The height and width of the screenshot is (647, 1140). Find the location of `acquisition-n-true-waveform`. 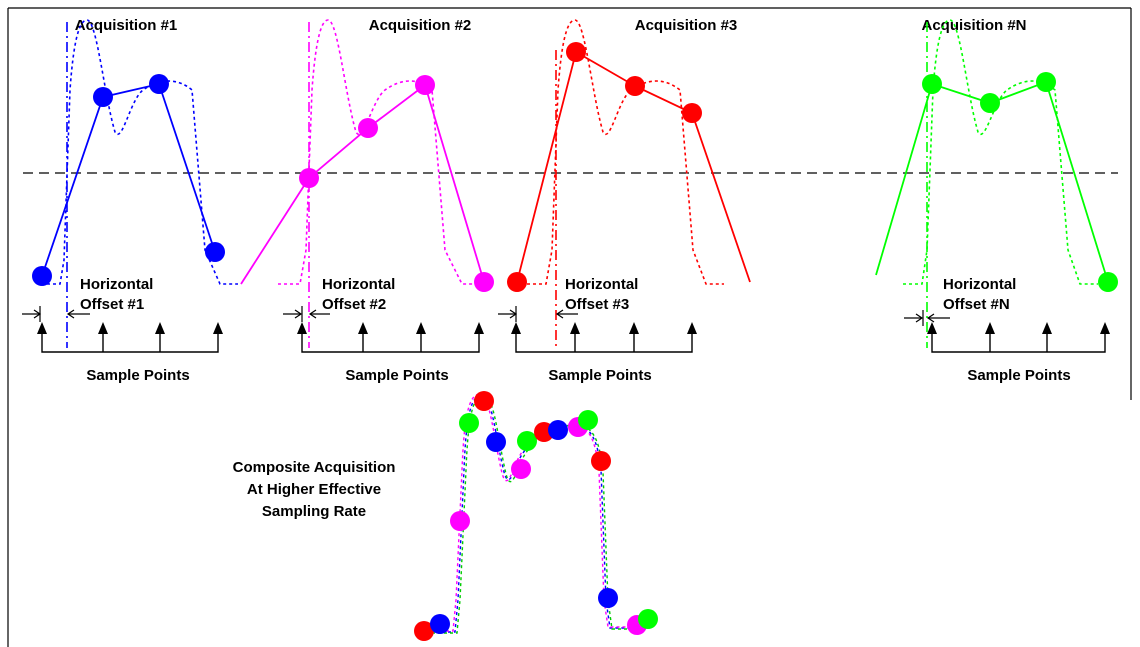

acquisition-n-true-waveform is located at coordinates (1000, 152).